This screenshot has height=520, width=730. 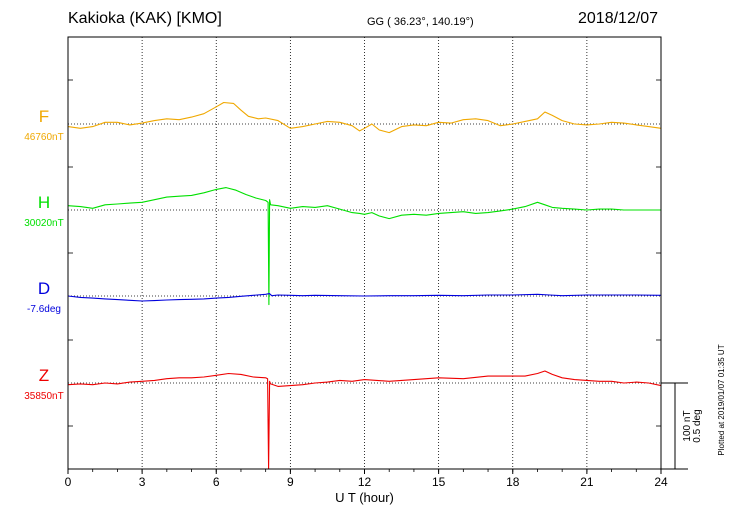 What do you see at coordinates (43, 137) in the screenshot?
I see `baseline-value-f: 46760nT` at bounding box center [43, 137].